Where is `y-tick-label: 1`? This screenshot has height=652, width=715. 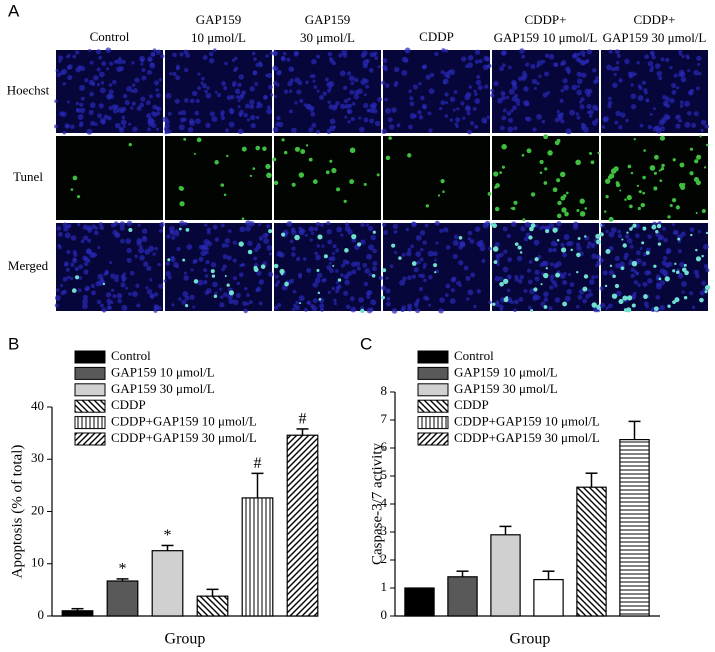 y-tick-label: 1 is located at coordinates (384, 586).